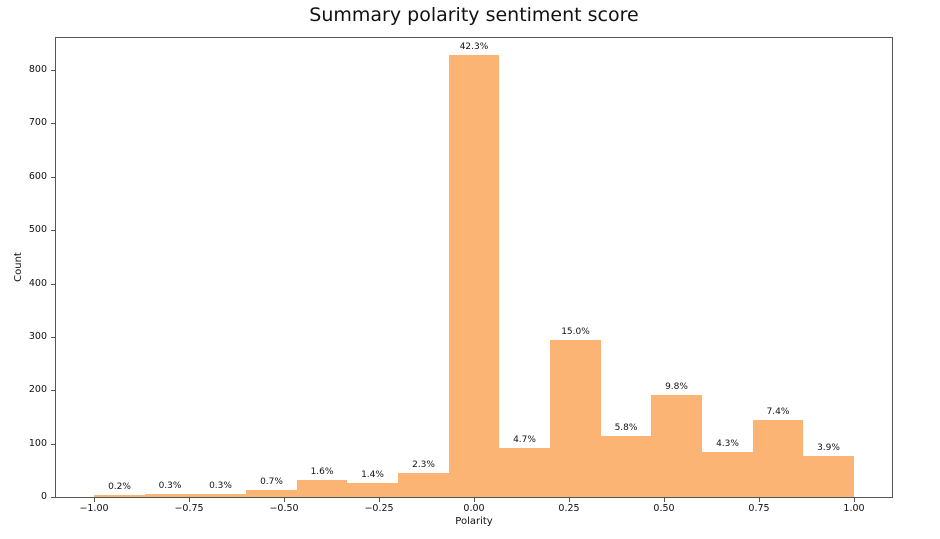 Image resolution: width=940 pixels, height=539 pixels. I want to click on y-tick-label: 800, so click(37, 70).